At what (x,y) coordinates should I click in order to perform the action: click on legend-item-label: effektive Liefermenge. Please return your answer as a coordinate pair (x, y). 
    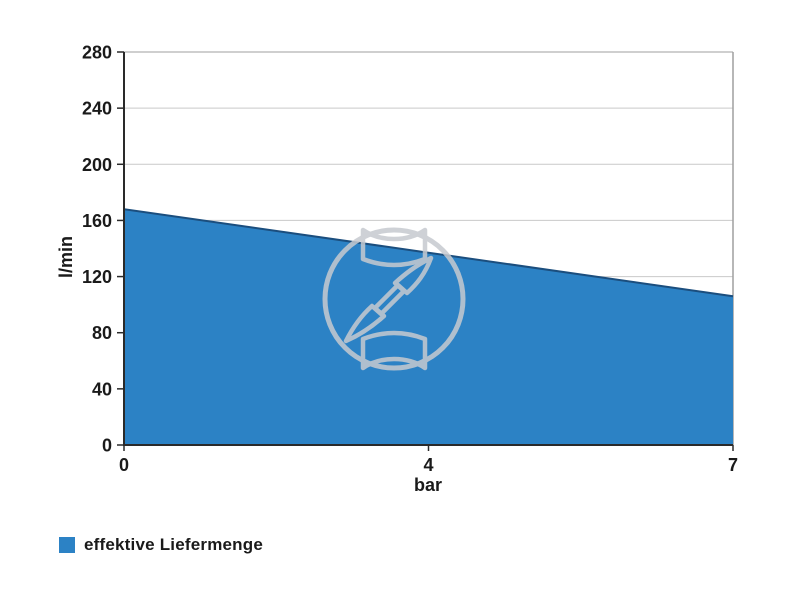
    Looking at the image, I should click on (173, 544).